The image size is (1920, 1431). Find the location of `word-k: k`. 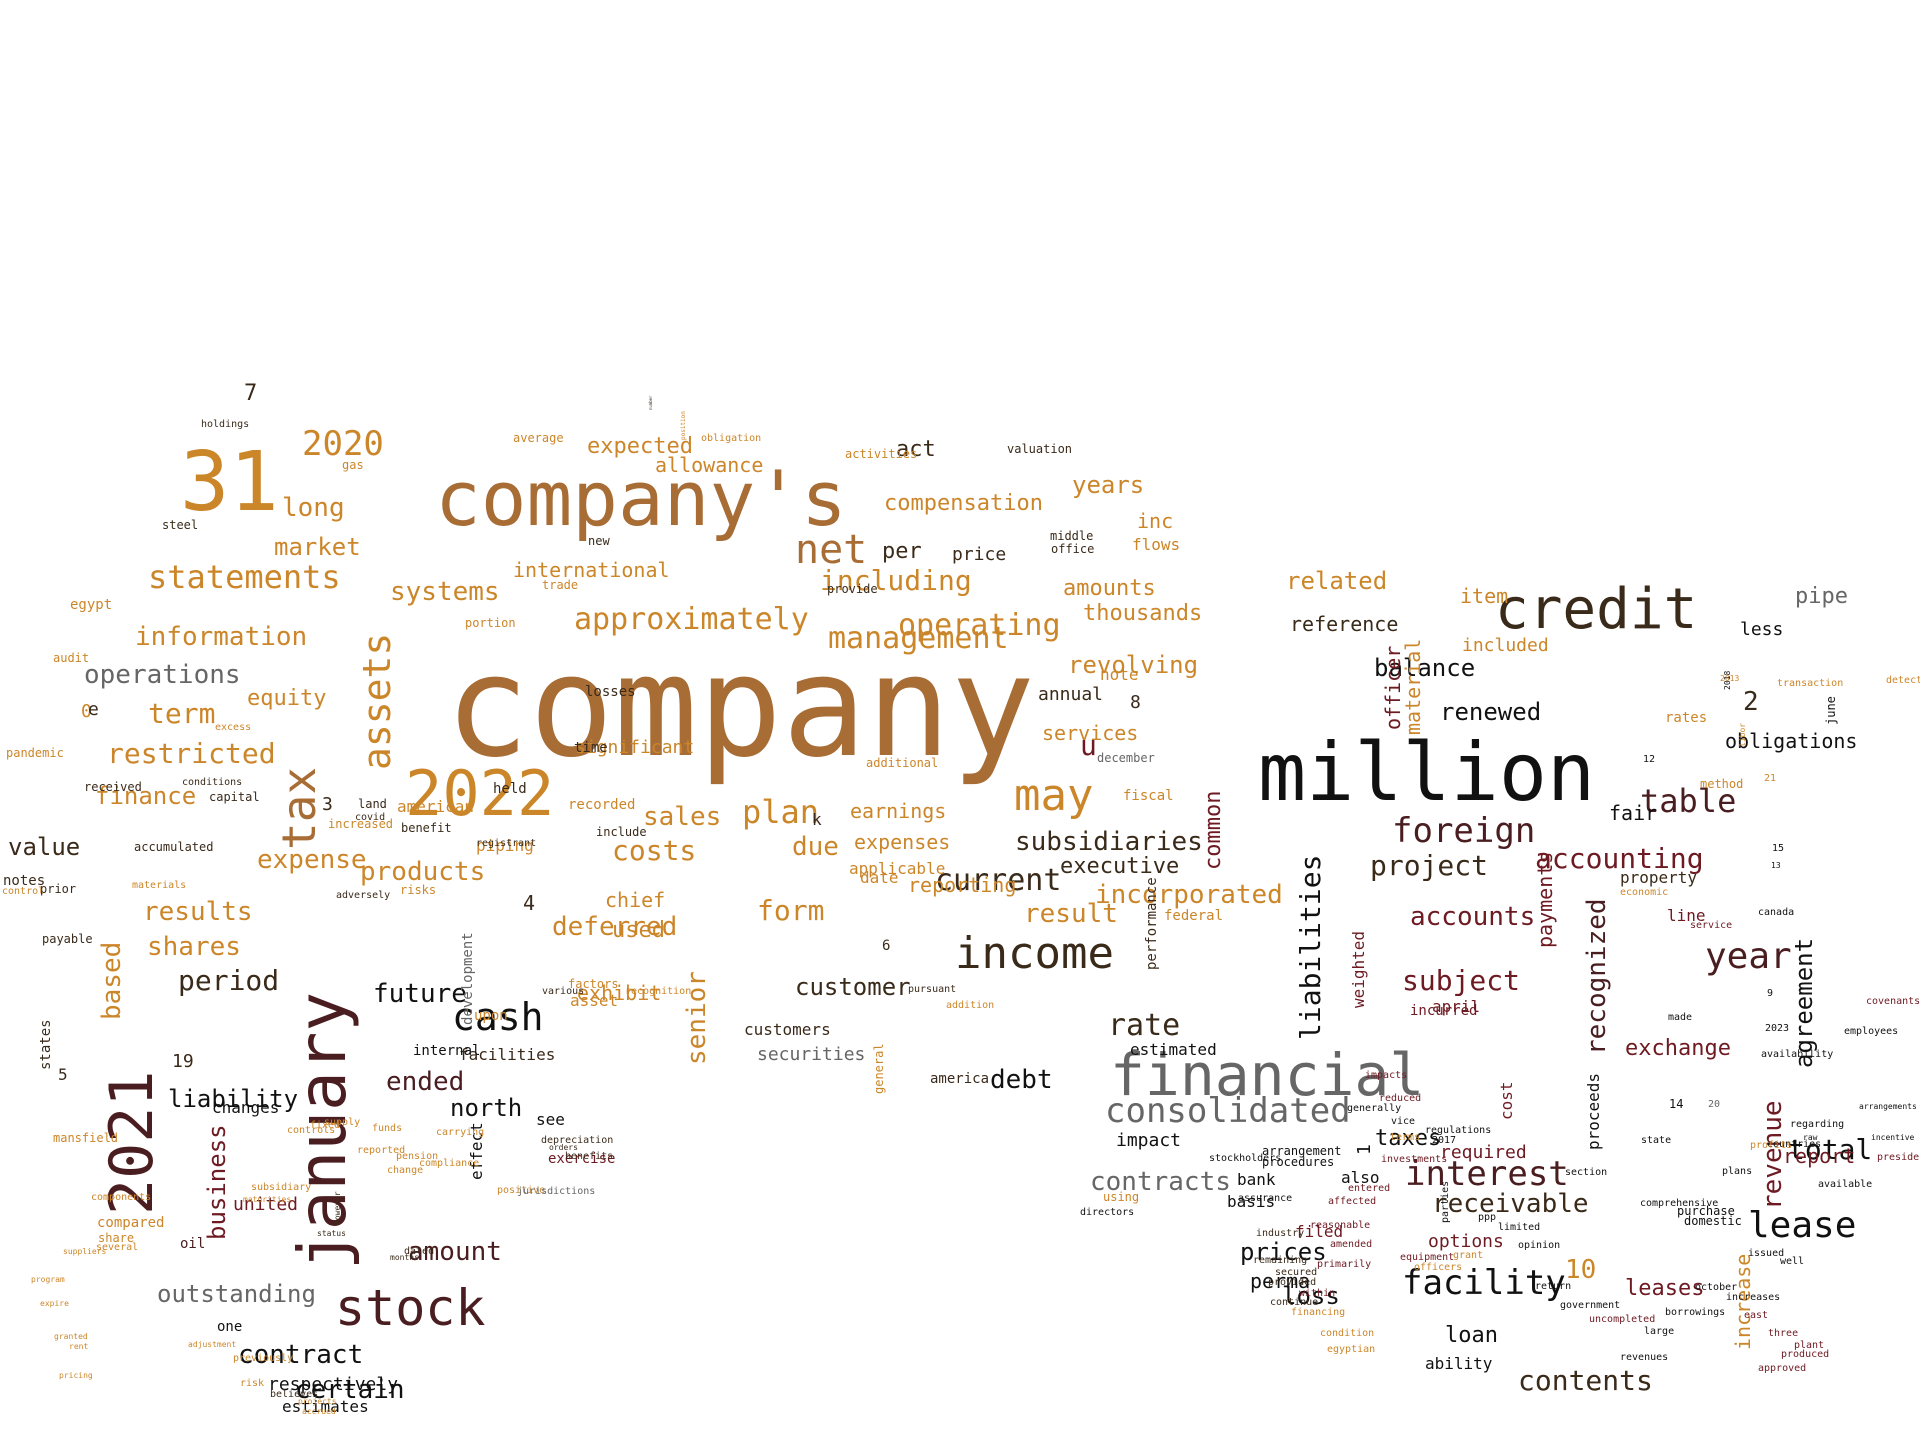

word-k: k is located at coordinates (817, 819).